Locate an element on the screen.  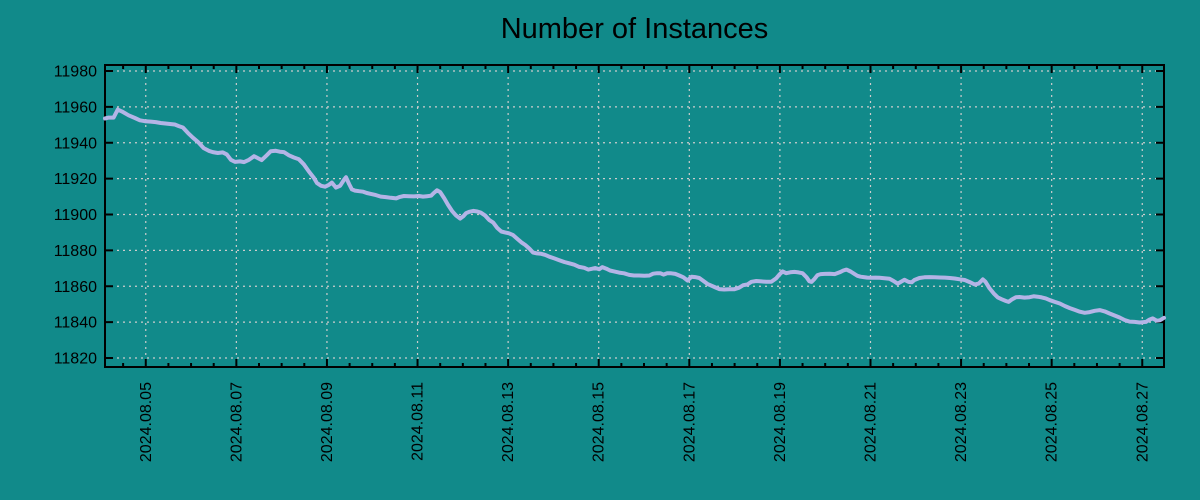
y-tick-label: 11960 is located at coordinates (75, 107).